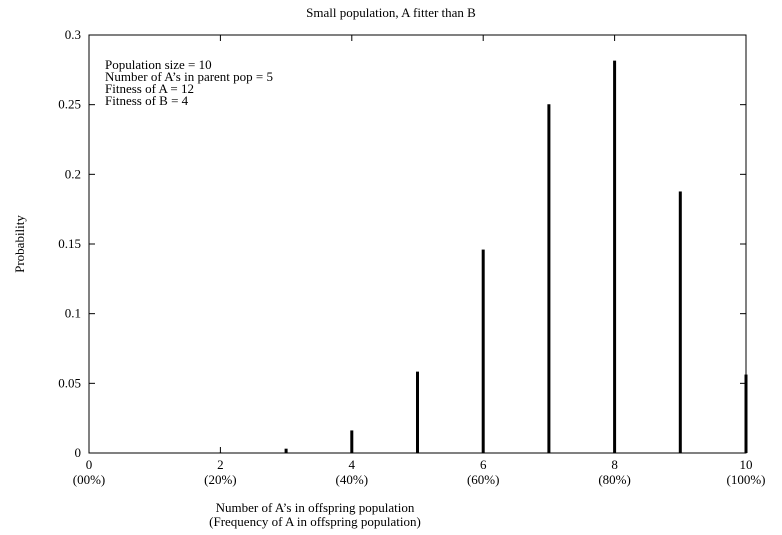 The height and width of the screenshot is (535, 782). What do you see at coordinates (73, 173) in the screenshot?
I see `y-tick-label: 0.2` at bounding box center [73, 173].